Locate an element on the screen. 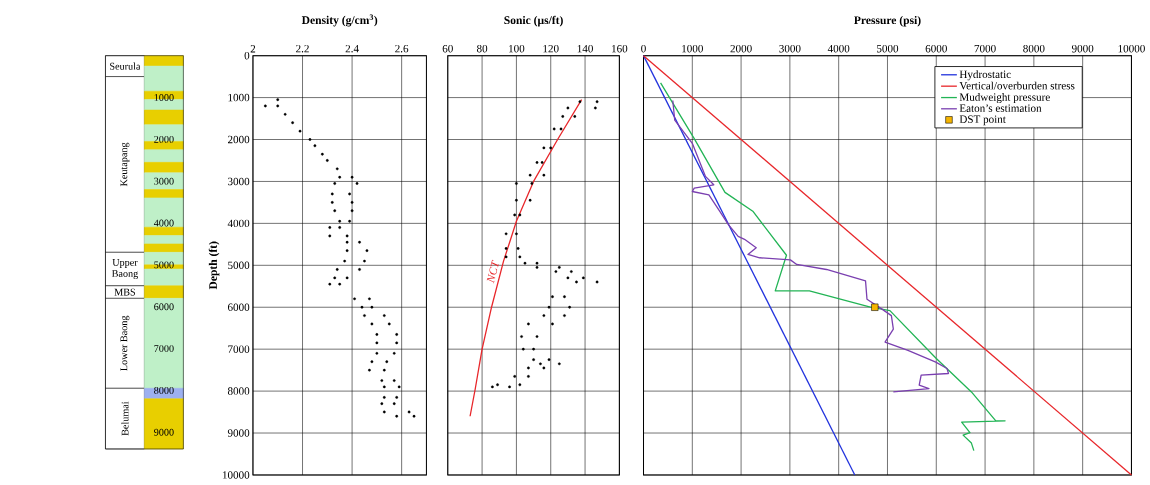  series-label: Belumai is located at coordinates (125, 418).